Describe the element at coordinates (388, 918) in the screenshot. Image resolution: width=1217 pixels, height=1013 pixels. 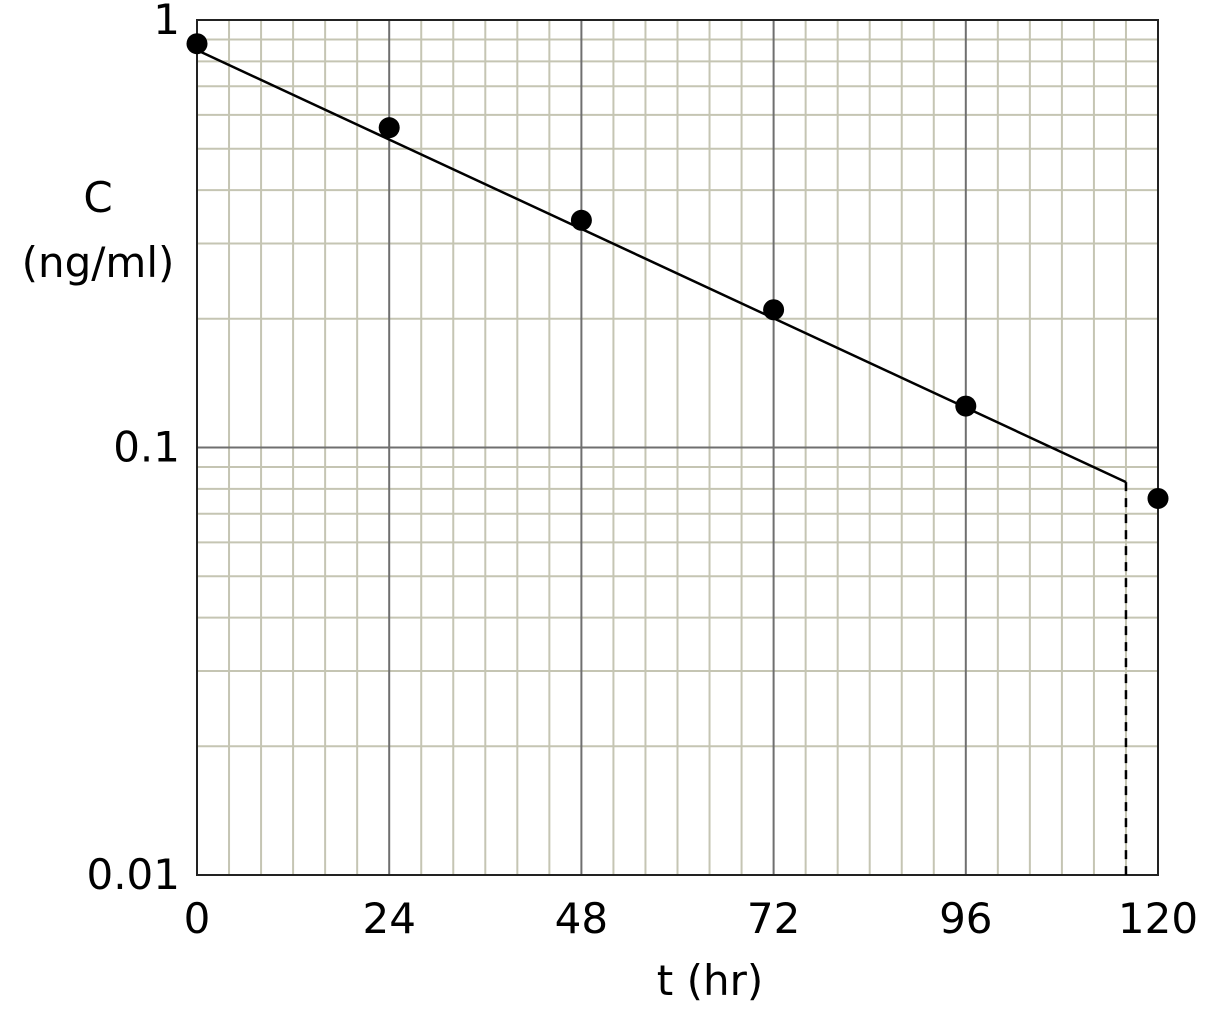
I see `x-tick-label: 24` at that location.